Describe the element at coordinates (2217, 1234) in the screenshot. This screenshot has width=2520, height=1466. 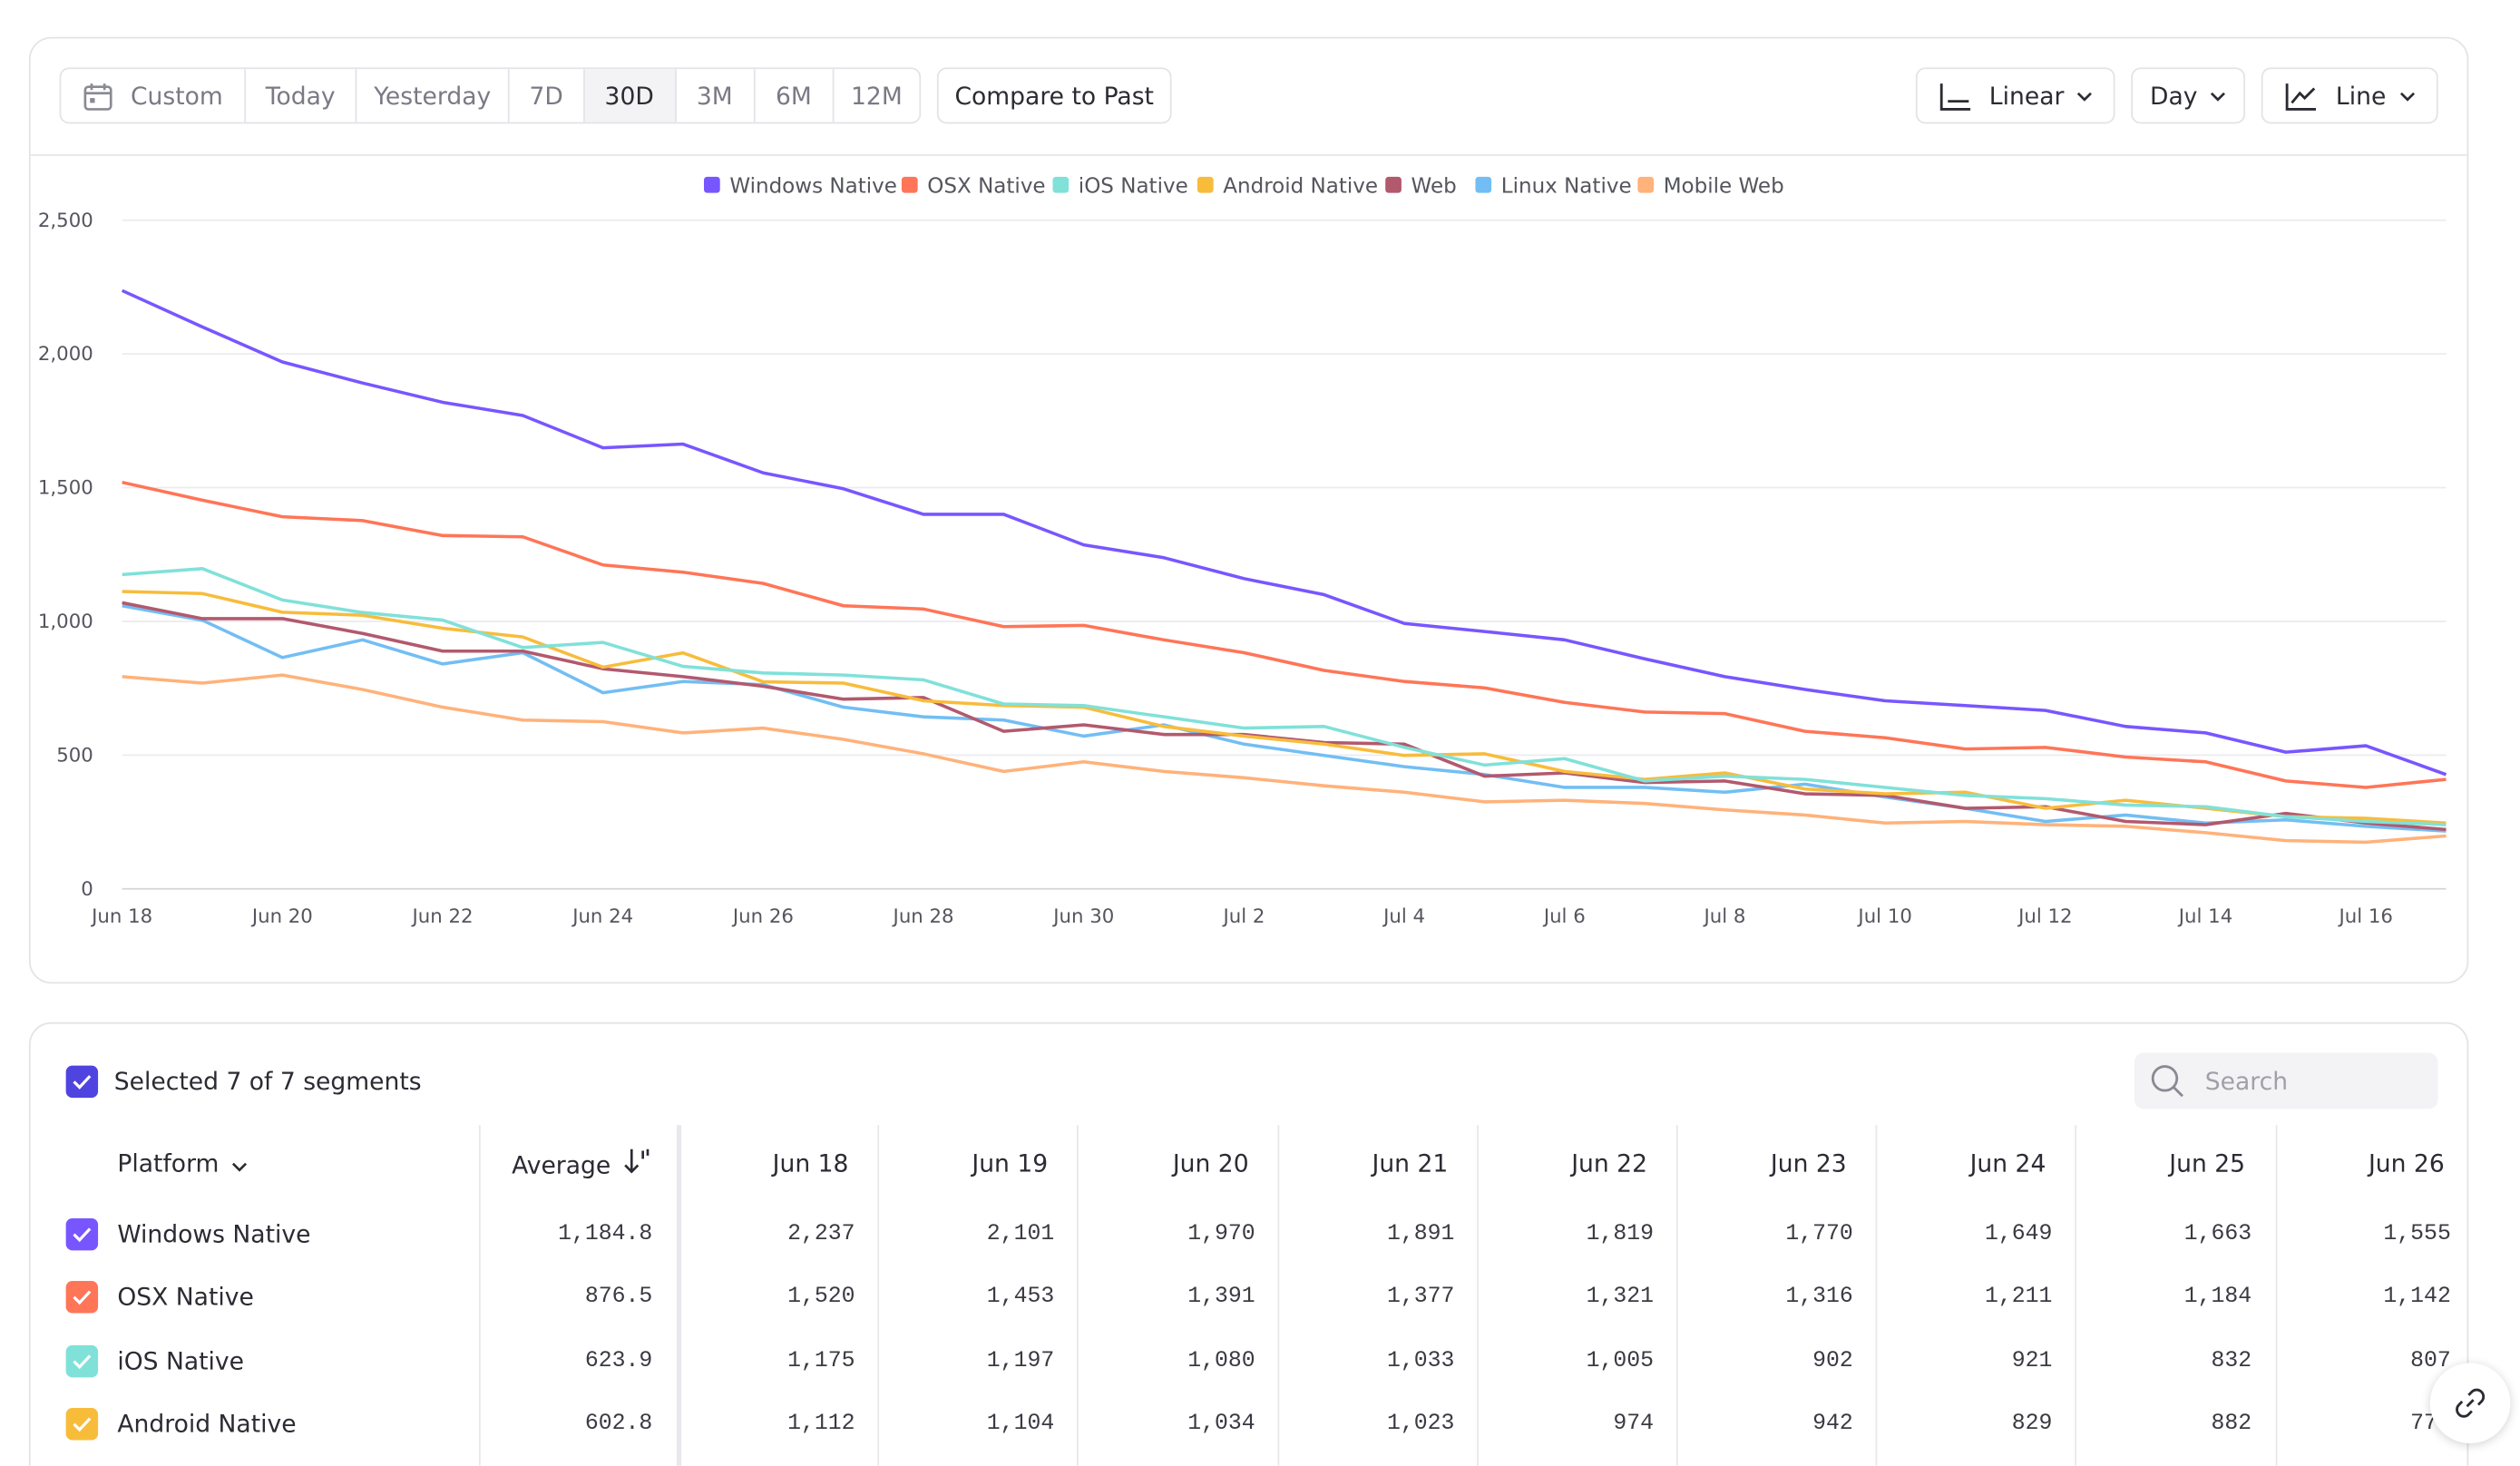
I see `cell-value: 1,663` at that location.